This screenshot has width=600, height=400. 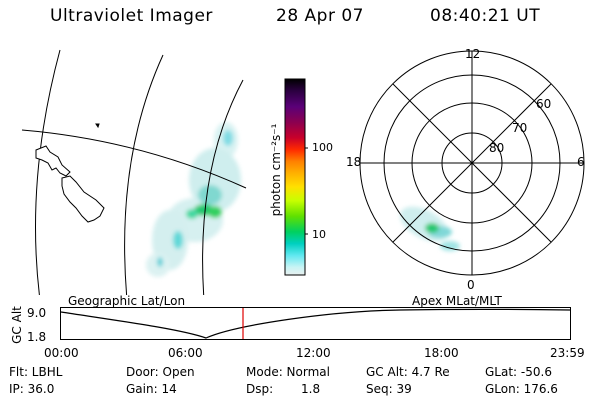 What do you see at coordinates (471, 285) in the screenshot?
I see `mlt-label-0: 0` at bounding box center [471, 285].